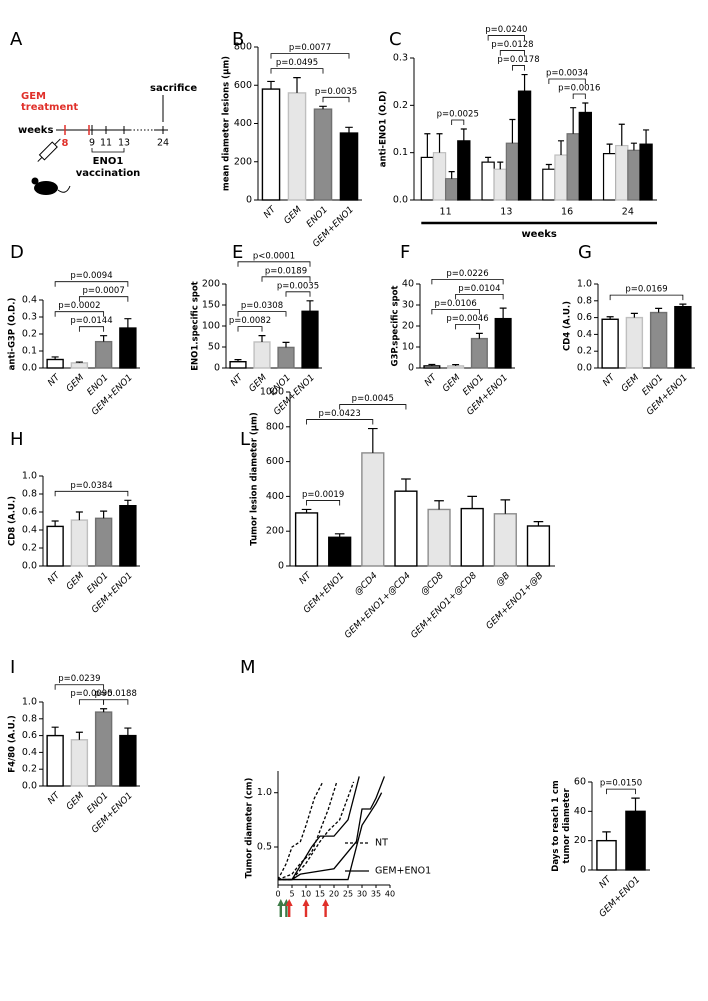 This screenshot has height=1001, width=708. Describe the element at coordinates (467, 319) in the screenshot. I see `p-value-label: p=0.0046` at that location.